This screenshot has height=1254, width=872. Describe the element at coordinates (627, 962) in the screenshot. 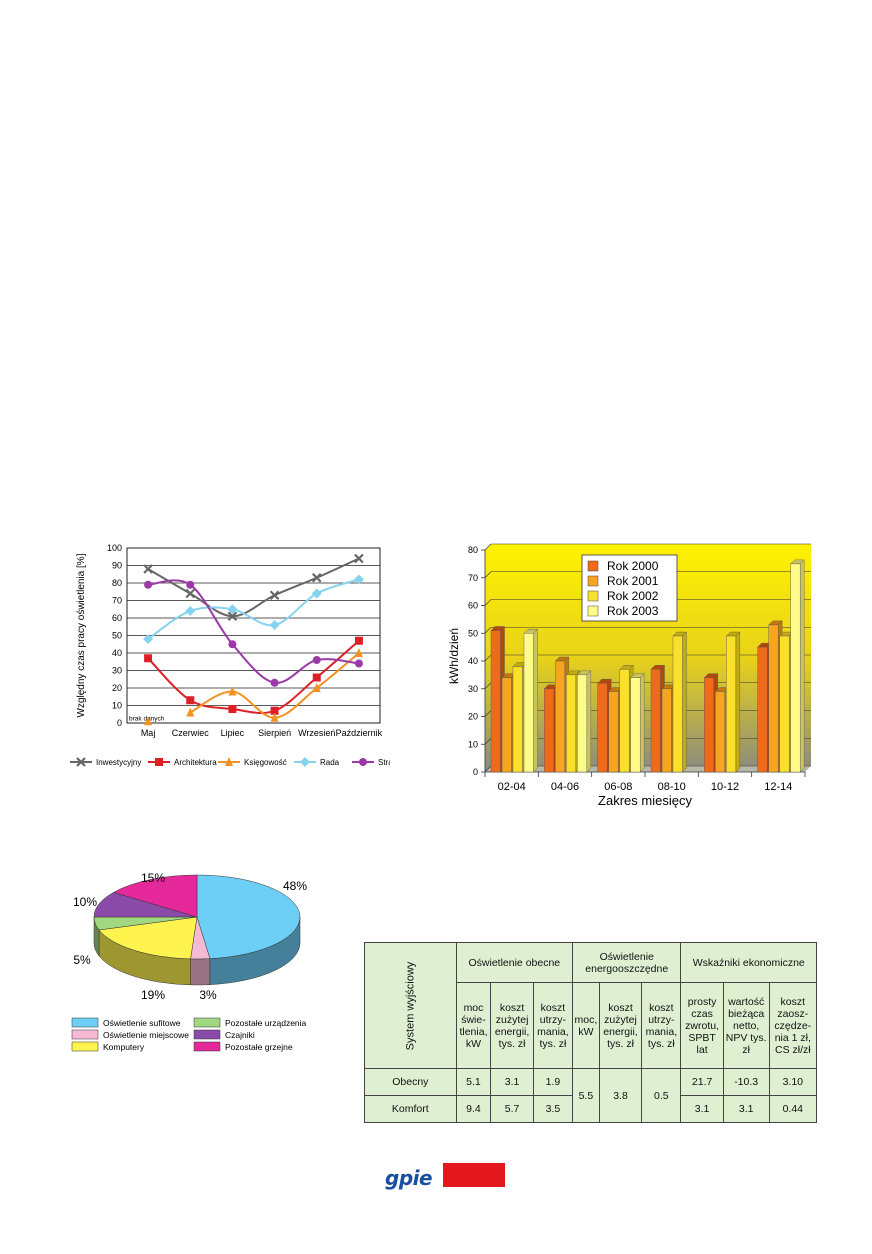

I see `table-group: Oświetlenie energooszczędne` at that location.